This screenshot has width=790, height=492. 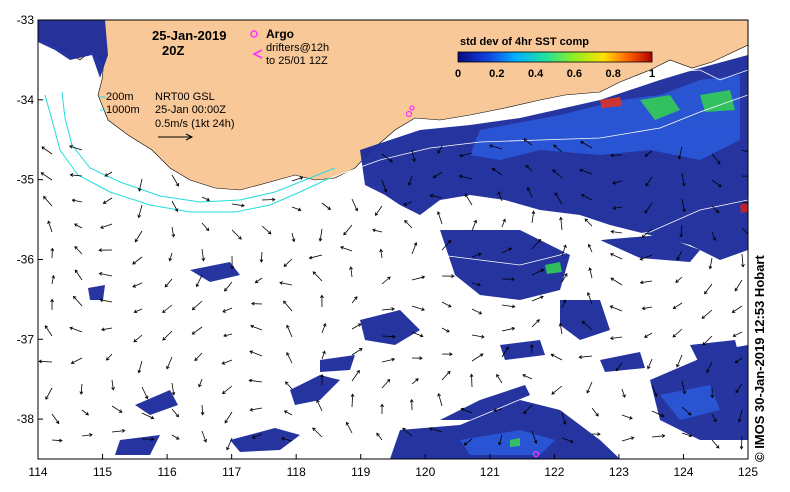 What do you see at coordinates (652, 74) in the screenshot?
I see `colorbar-tick-label: 1` at bounding box center [652, 74].